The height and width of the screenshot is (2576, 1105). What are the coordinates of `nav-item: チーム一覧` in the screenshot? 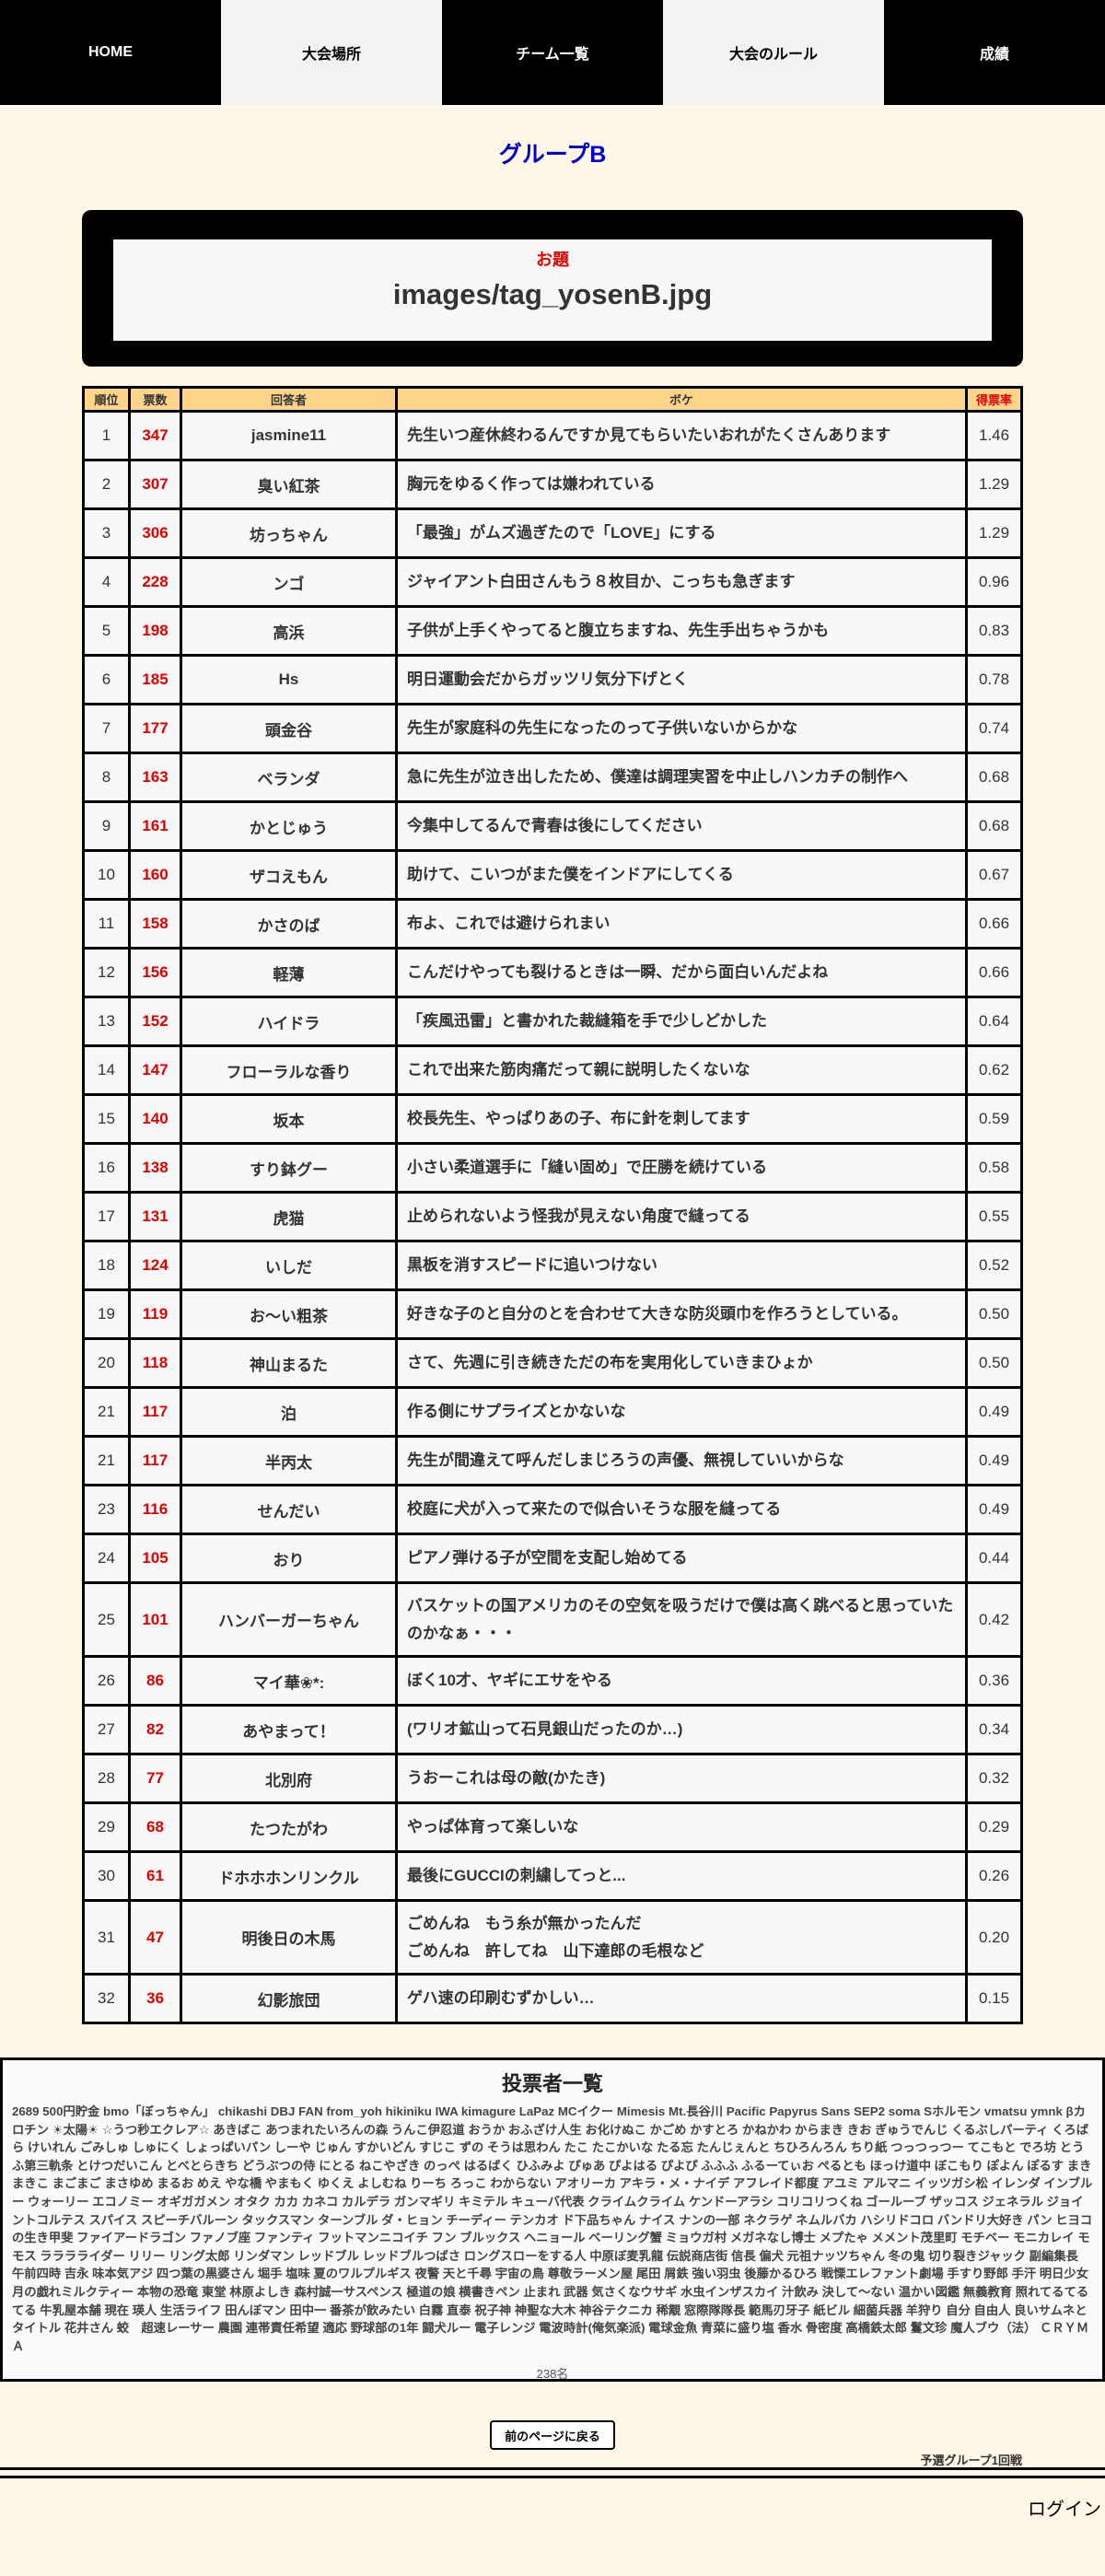 It's located at (552, 52).